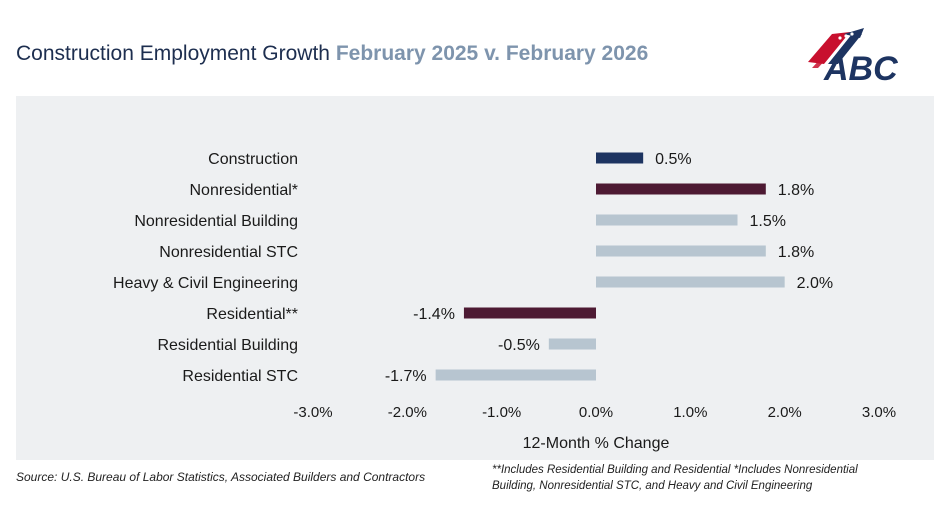 This screenshot has width=936, height=507. Describe the element at coordinates (252, 314) in the screenshot. I see `category-label: Residential**` at that location.